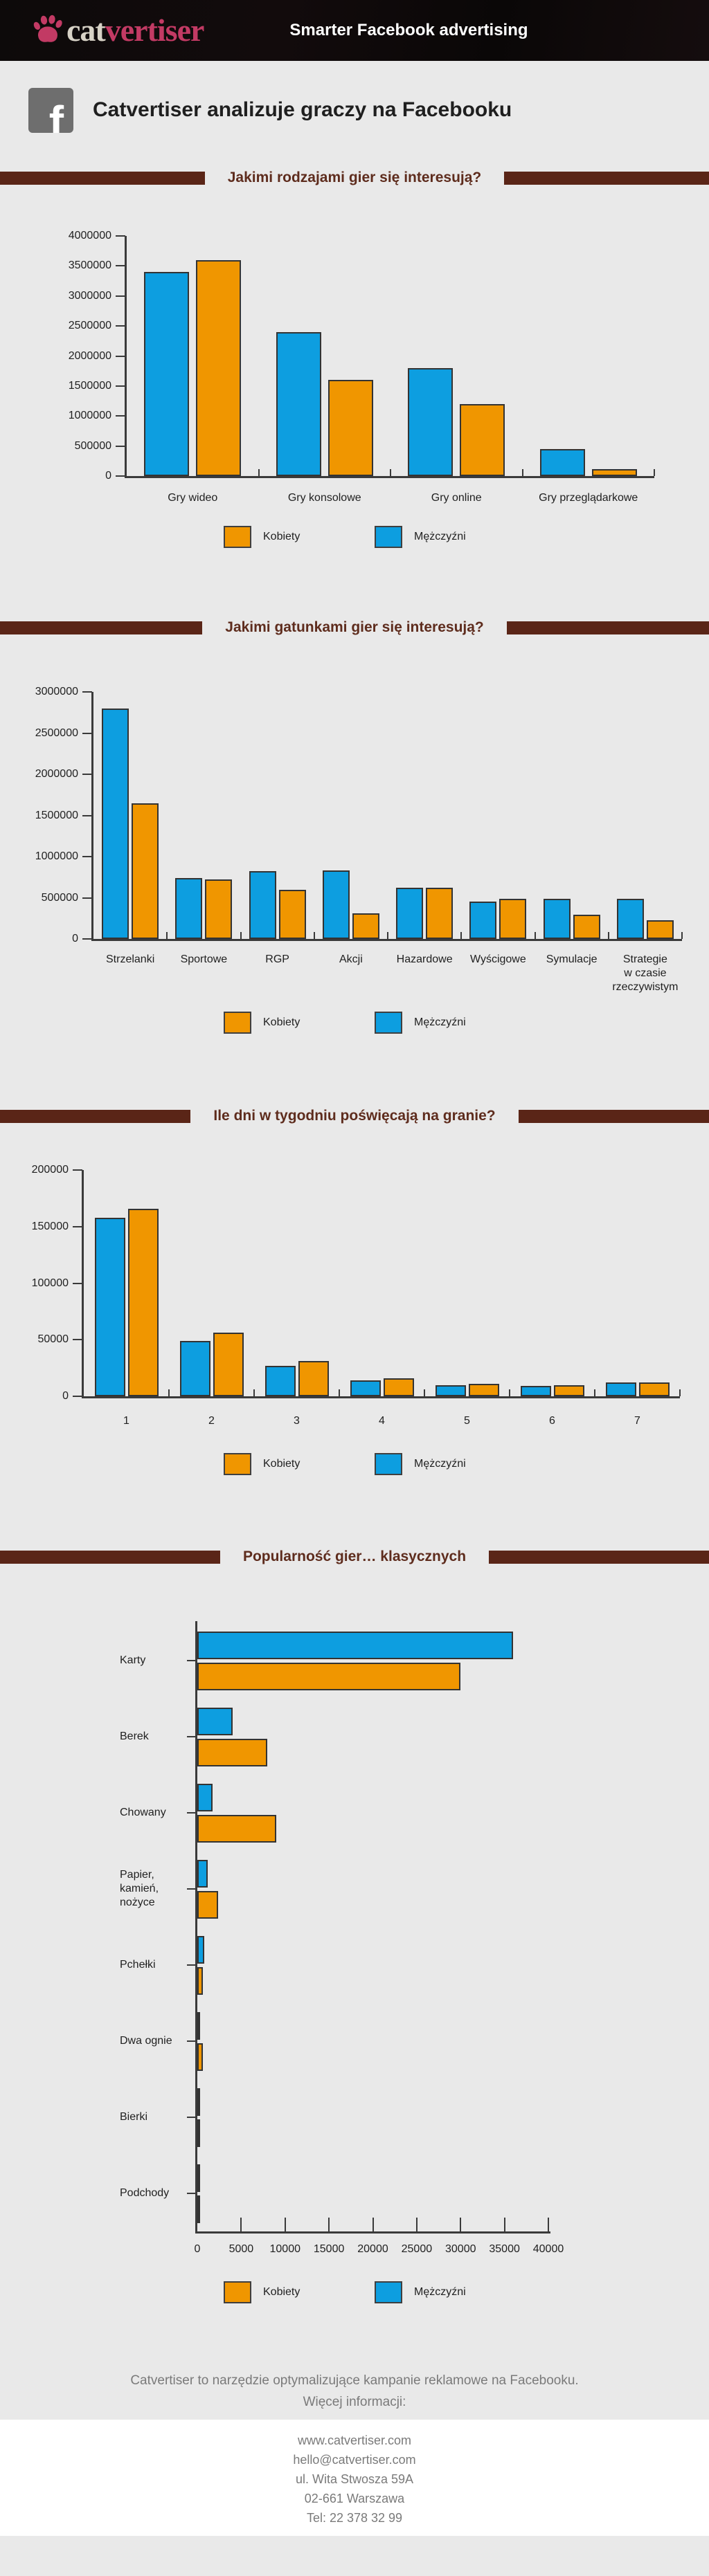 The height and width of the screenshot is (2576, 709). I want to click on x-axis-category-label: 5, so click(467, 1421).